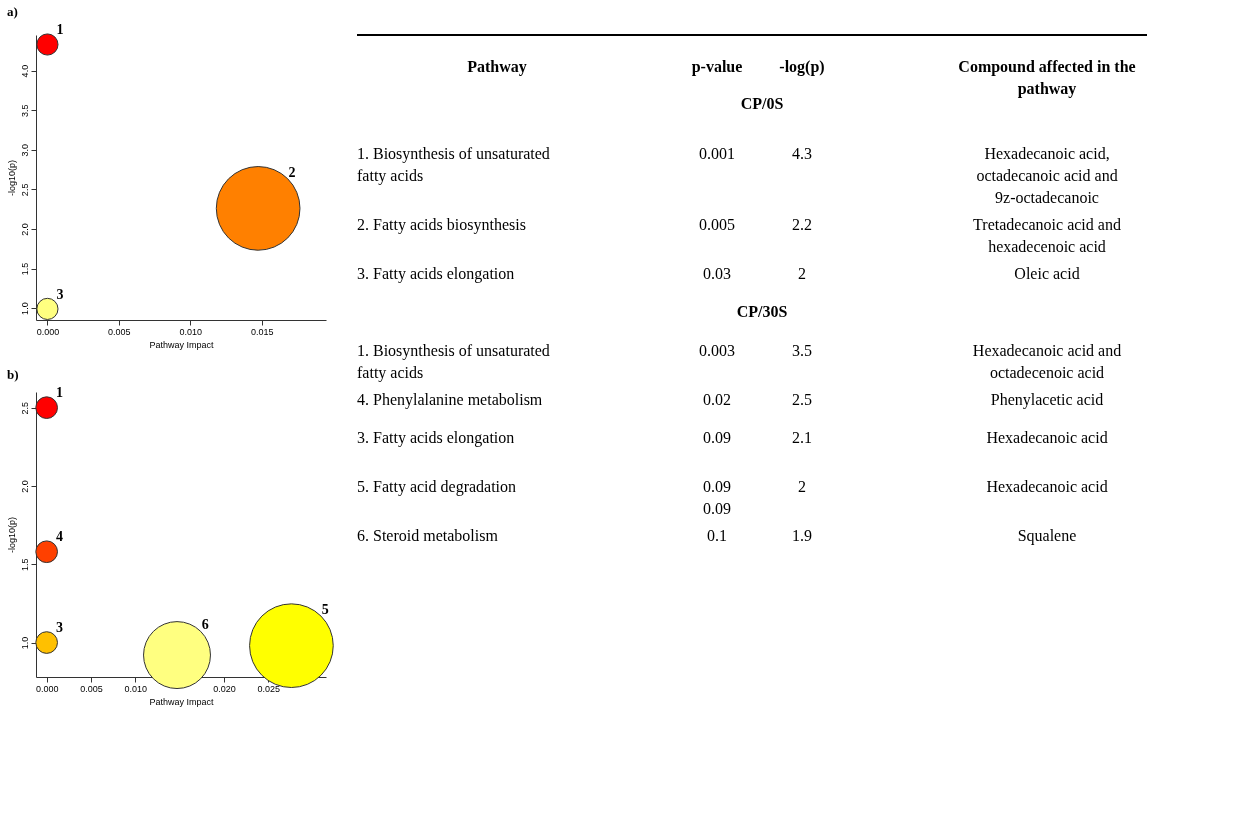 The image size is (1252, 813). Describe the element at coordinates (325, 610) in the screenshot. I see `annotation: 5` at that location.